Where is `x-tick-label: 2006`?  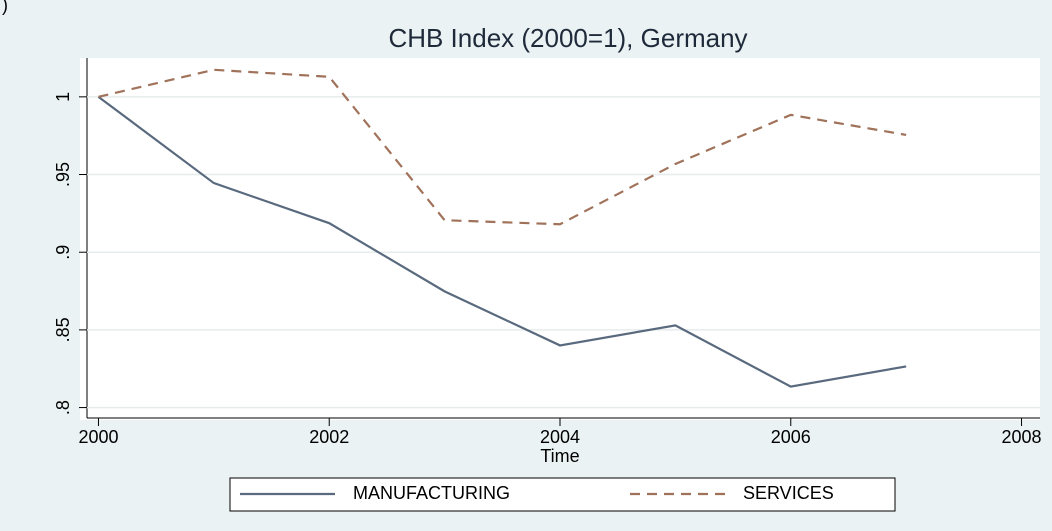 x-tick-label: 2006 is located at coordinates (791, 437).